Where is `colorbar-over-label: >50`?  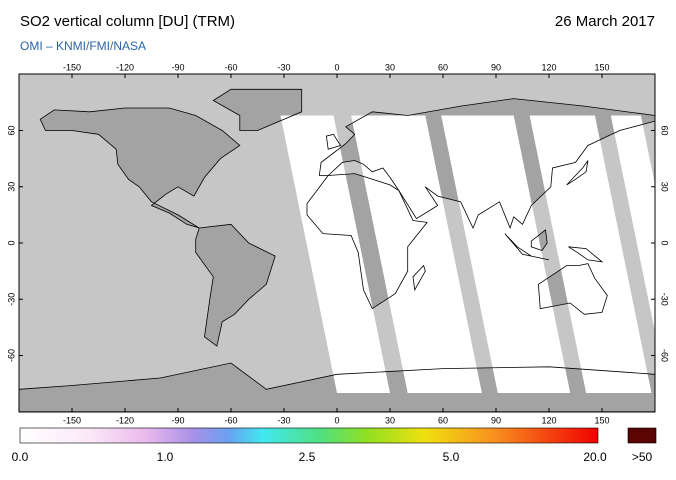
colorbar-over-label: >50 is located at coordinates (642, 457).